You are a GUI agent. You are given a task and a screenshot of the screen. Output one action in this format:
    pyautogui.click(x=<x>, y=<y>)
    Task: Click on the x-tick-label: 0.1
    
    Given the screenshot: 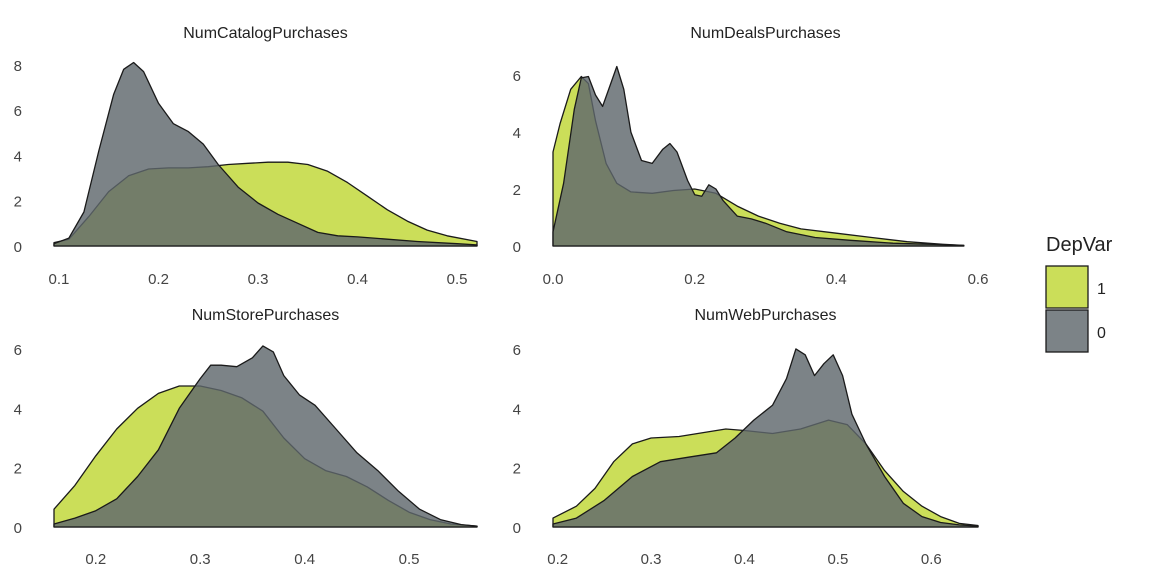 What is the action you would take?
    pyautogui.click(x=59, y=279)
    